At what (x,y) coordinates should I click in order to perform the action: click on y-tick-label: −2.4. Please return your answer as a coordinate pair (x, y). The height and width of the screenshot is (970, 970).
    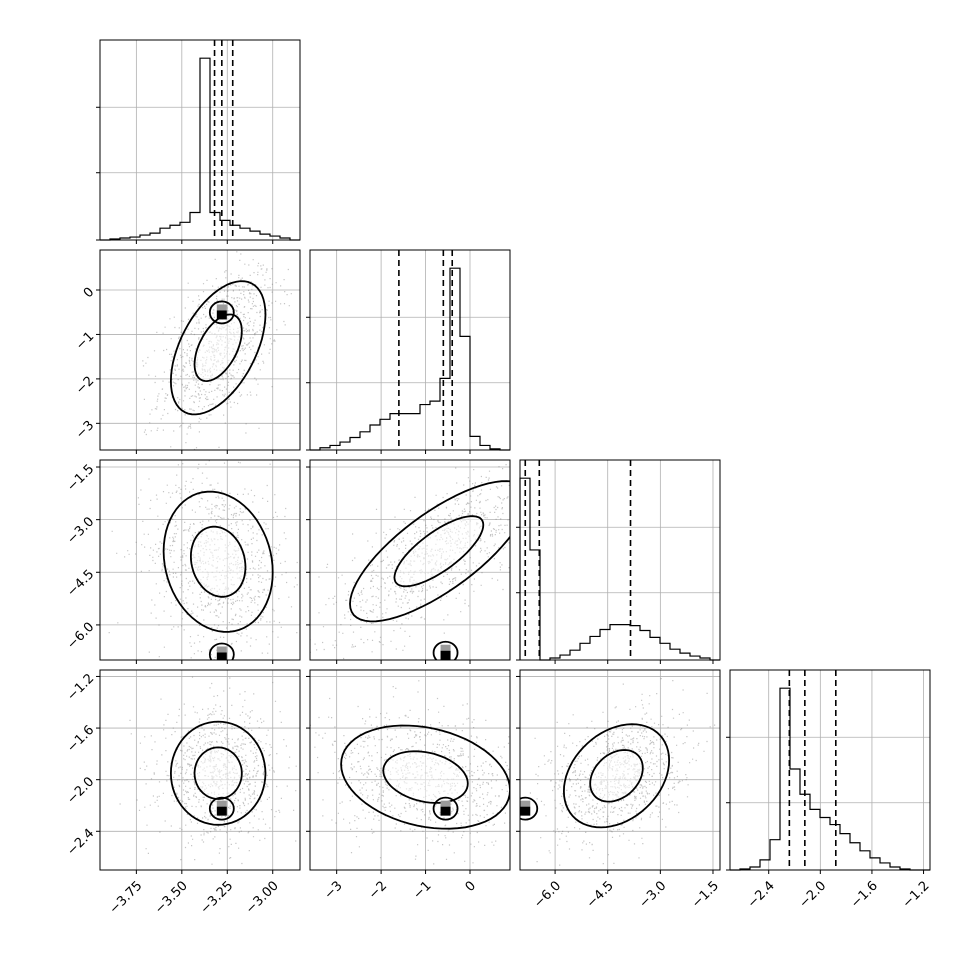
    Looking at the image, I should click on (80, 842).